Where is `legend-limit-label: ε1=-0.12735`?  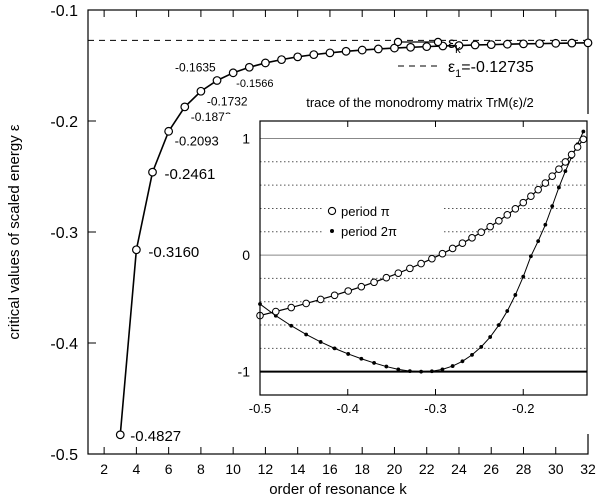 legend-limit-label: ε1=-0.12735 is located at coordinates (491, 69).